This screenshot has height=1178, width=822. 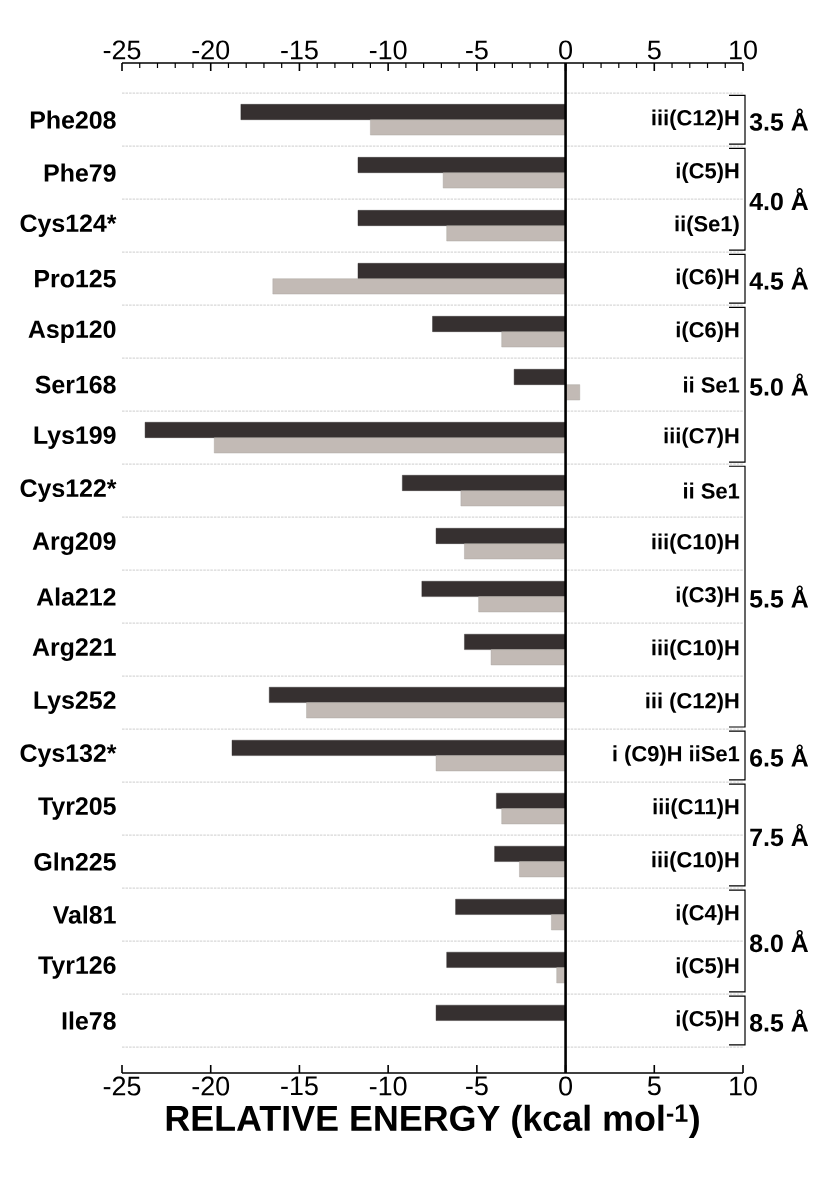 What do you see at coordinates (72, 331) in the screenshot?
I see `y-tick-label: Asp120` at bounding box center [72, 331].